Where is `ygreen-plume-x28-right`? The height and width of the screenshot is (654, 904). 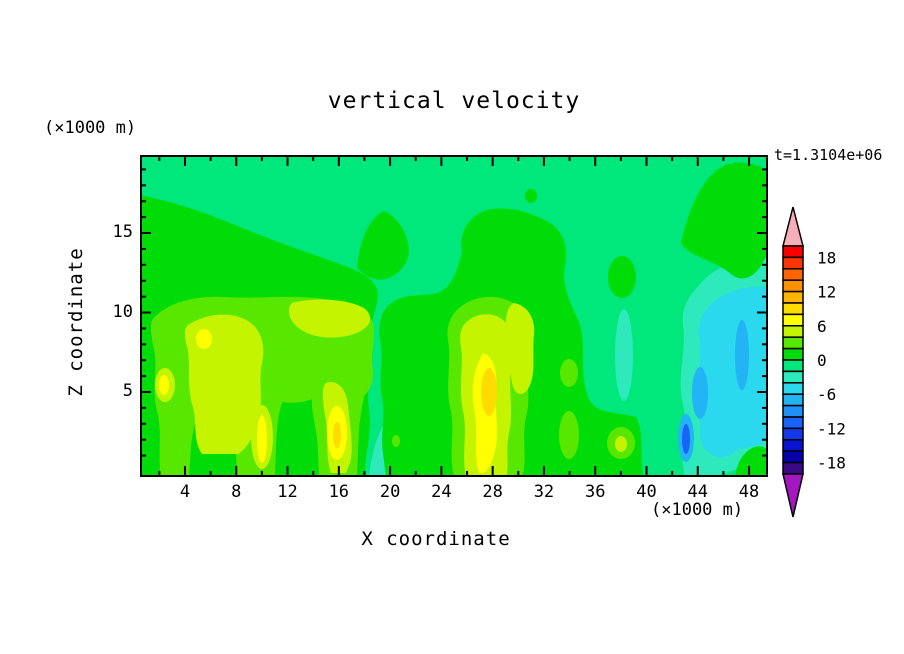
ygreen-plume-x28-right is located at coordinates (520, 348).